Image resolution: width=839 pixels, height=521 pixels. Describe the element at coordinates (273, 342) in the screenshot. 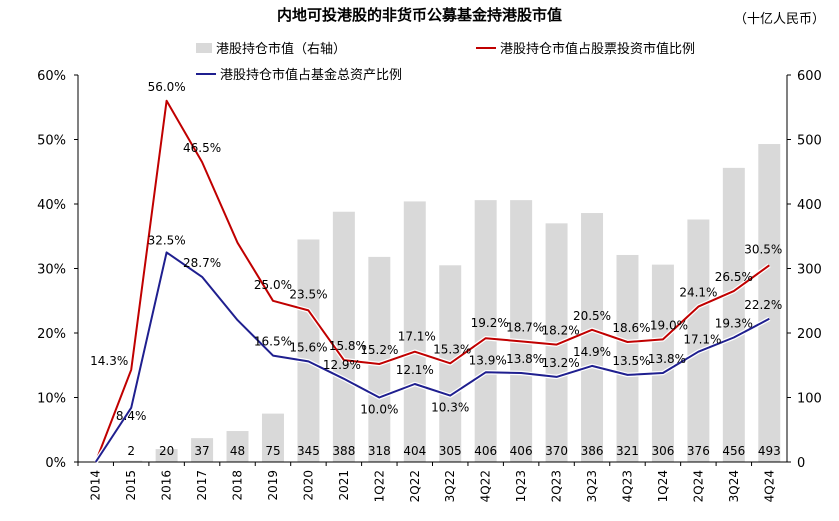

I see `asset-ratio-label: 16.5%` at that location.